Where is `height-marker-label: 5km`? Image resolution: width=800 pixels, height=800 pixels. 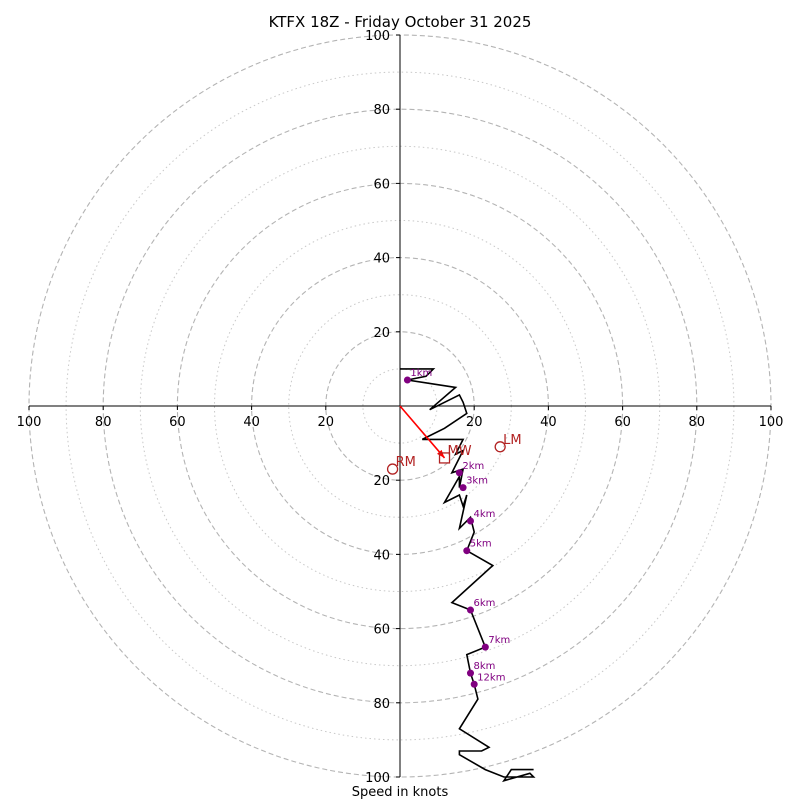
height-marker-label: 5km is located at coordinates (481, 544).